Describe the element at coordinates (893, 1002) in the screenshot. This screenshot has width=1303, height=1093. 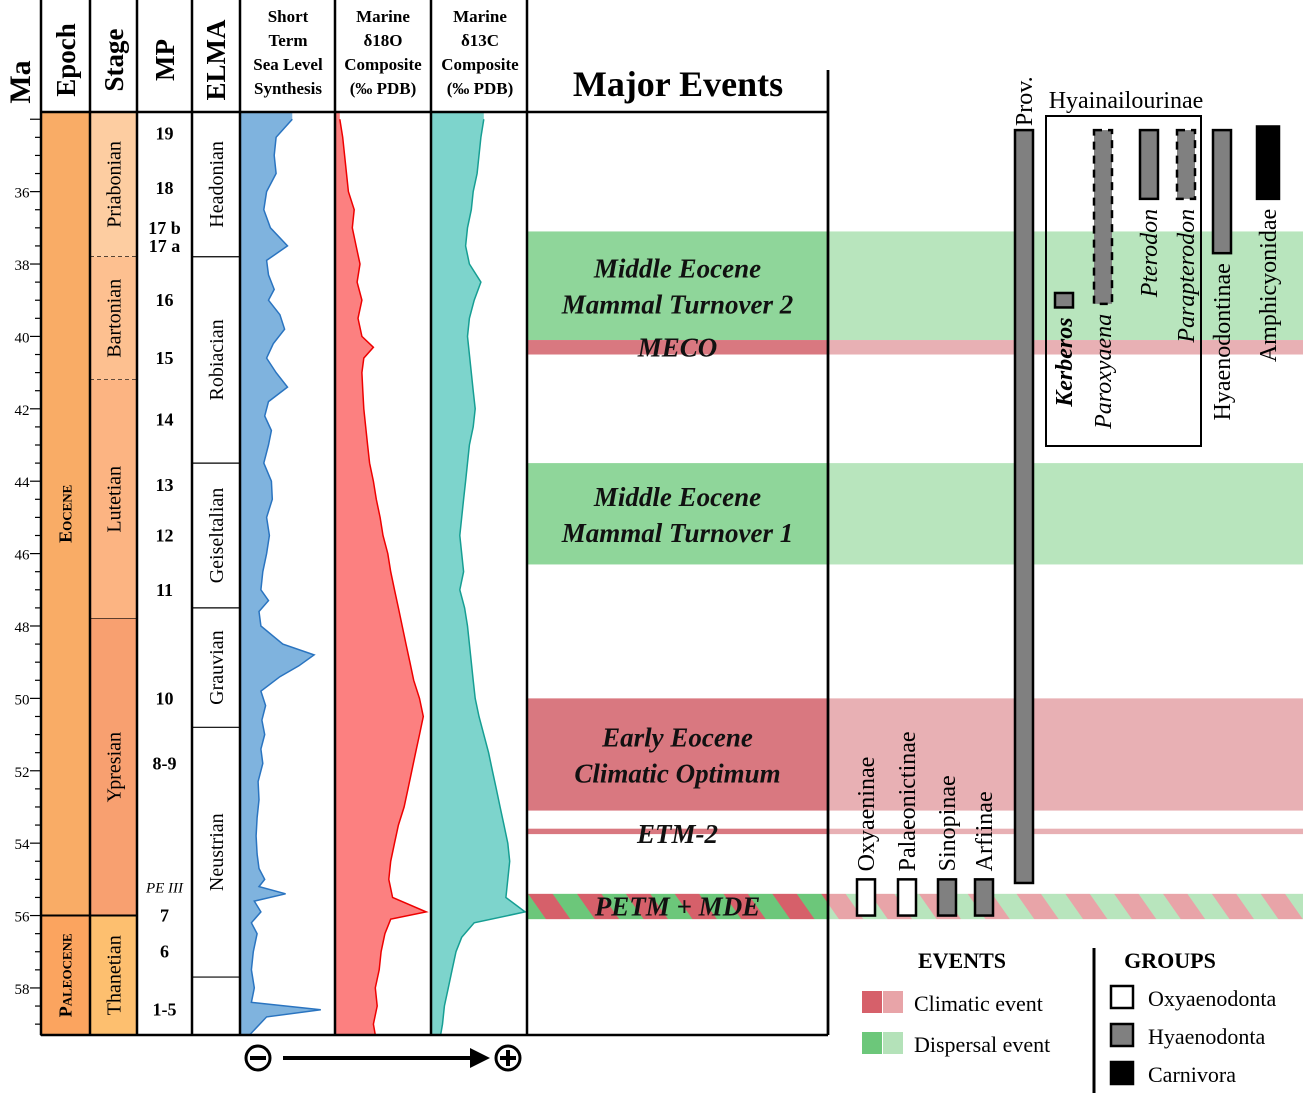
I see `legend-climatic-swatch-light` at that location.